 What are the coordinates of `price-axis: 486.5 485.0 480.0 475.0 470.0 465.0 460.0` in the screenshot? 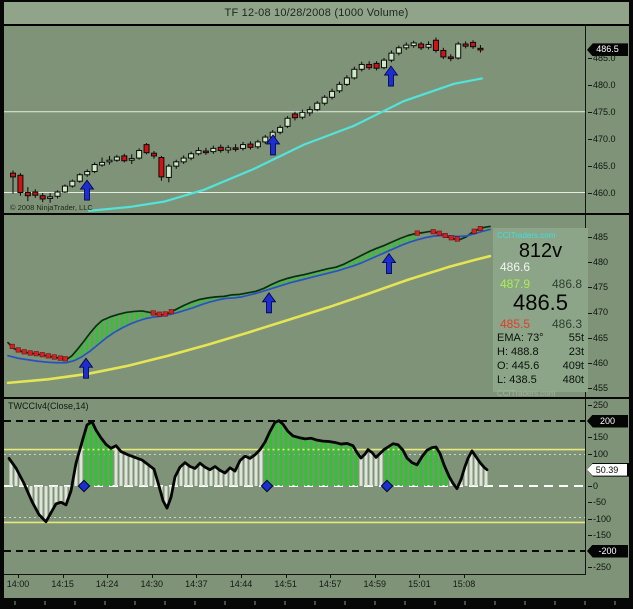 It's located at (607, 119).